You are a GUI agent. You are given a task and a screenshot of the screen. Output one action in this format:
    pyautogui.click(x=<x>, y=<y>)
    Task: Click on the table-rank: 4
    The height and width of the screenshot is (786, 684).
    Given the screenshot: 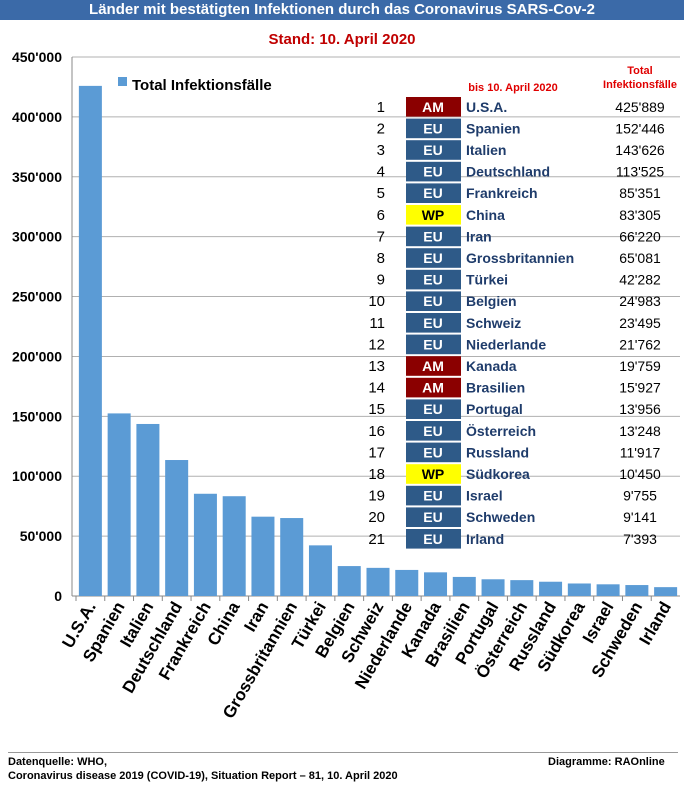 What is the action you would take?
    pyautogui.click(x=381, y=172)
    